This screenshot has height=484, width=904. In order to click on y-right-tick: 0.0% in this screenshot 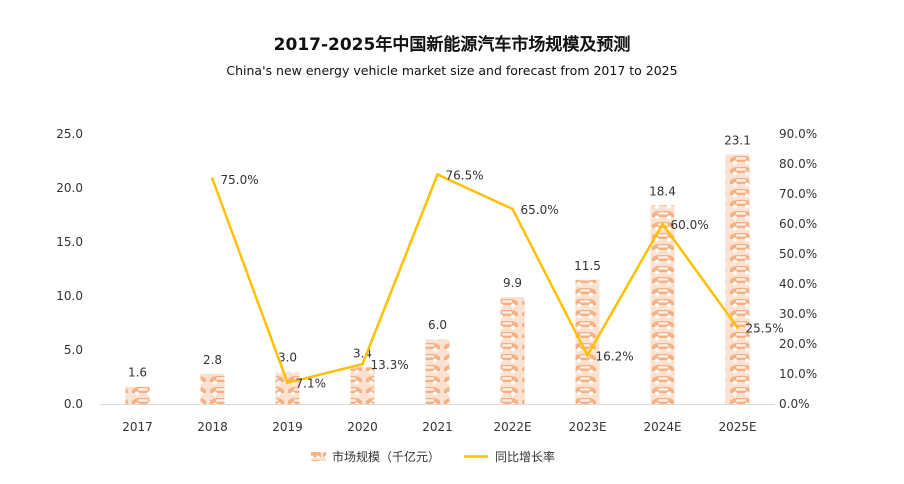, I will do `click(794, 404)`.